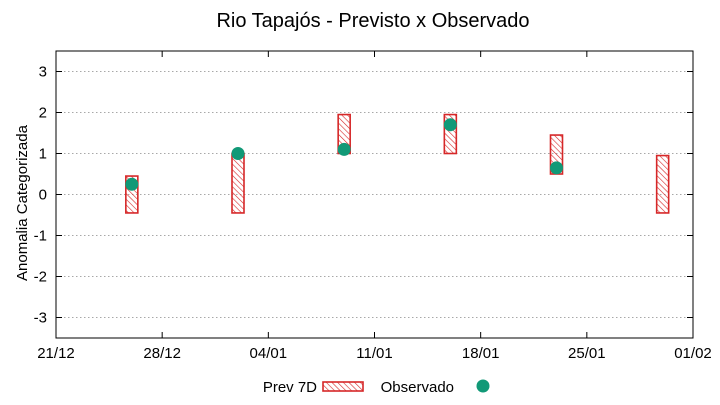 The width and height of the screenshot is (720, 405). What do you see at coordinates (290, 387) in the screenshot?
I see `legend-label-forecast: Prev 7D` at bounding box center [290, 387].